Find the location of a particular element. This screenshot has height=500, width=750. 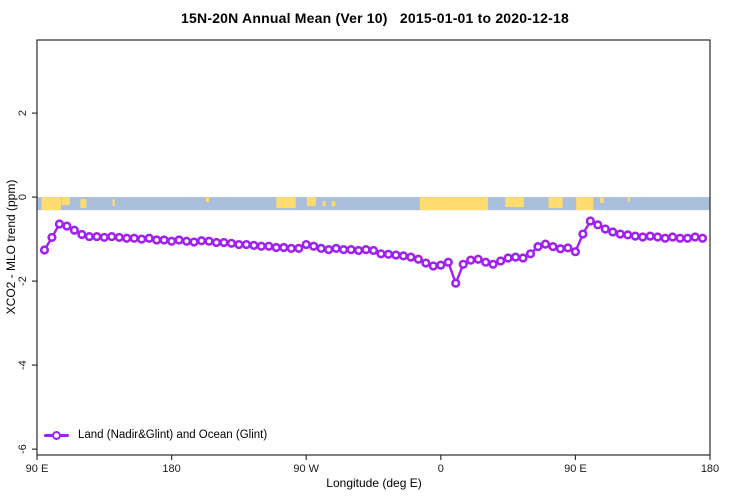

legend-circle-swatch is located at coordinates (56, 435).